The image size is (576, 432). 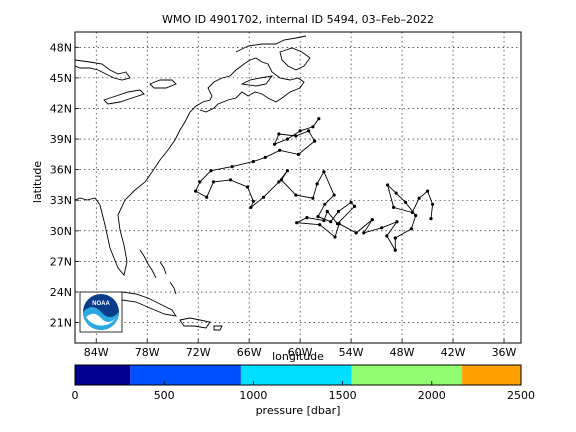 I want to click on y-axis-ticks: 21N 24N 27N 30N 33N 36N 39N 42N 45N 48N, so click(x=64, y=185).